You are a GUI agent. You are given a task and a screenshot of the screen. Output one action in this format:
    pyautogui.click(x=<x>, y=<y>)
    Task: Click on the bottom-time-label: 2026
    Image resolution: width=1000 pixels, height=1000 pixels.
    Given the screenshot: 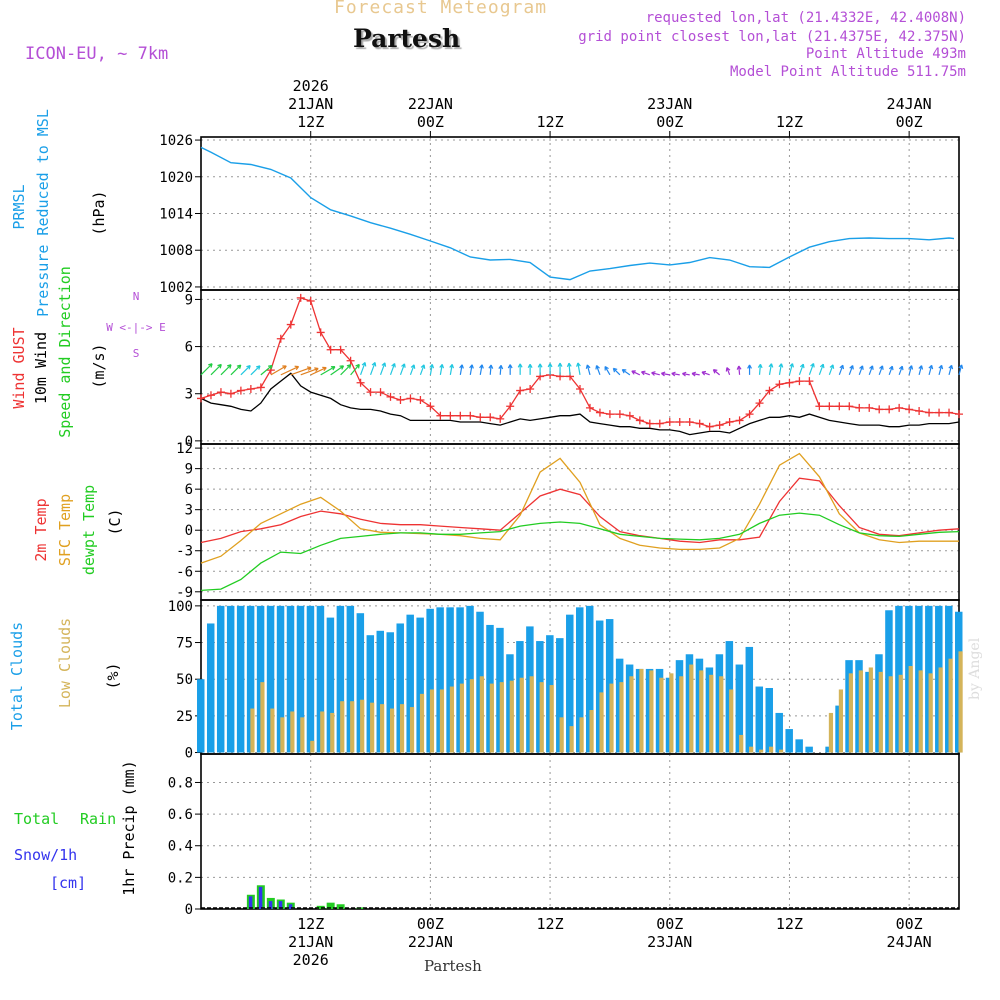 What is the action you would take?
    pyautogui.click(x=311, y=960)
    